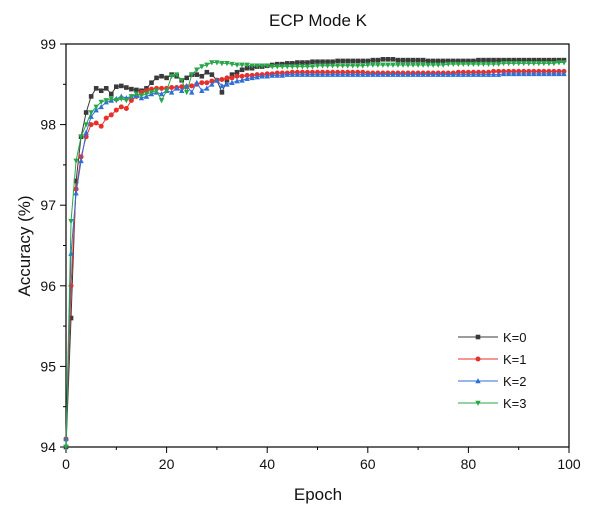 The image size is (592, 506). What do you see at coordinates (492, 370) in the screenshot?
I see `legend: K=0 K=1 K=2 K=3` at bounding box center [492, 370].